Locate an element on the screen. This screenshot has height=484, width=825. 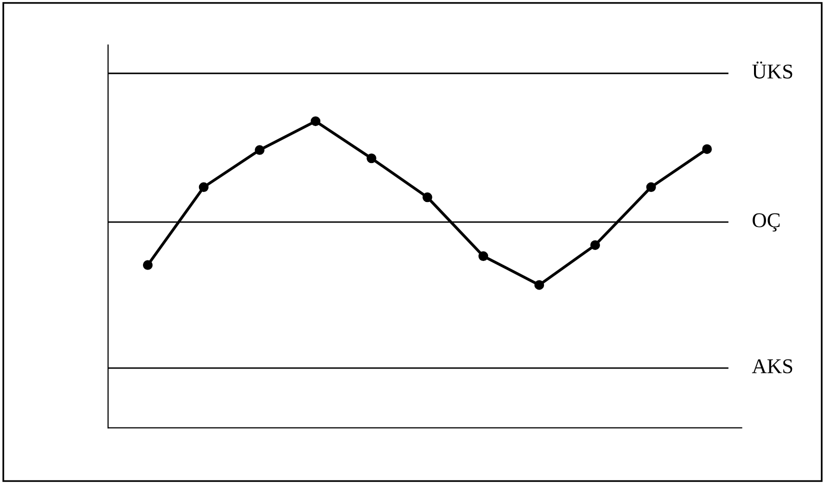
ref-line-label: ÜKS is located at coordinates (772, 70).